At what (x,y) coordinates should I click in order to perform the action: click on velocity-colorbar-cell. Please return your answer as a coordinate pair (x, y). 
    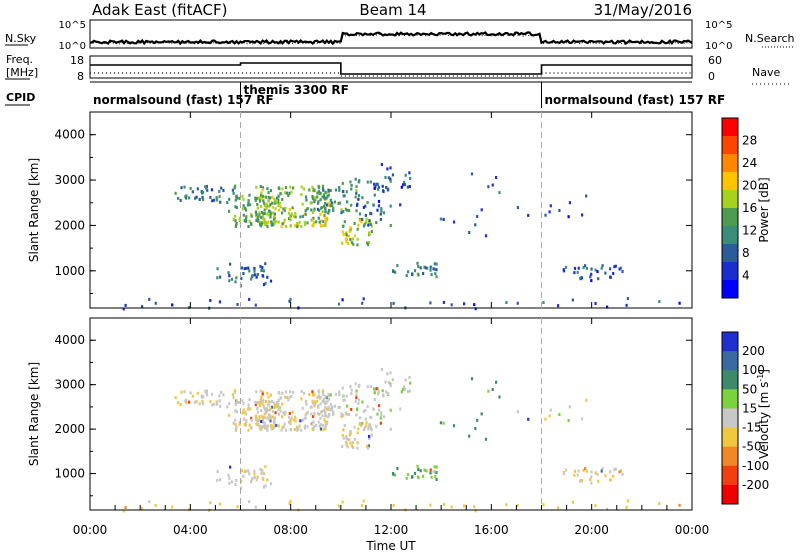
    Looking at the image, I should click on (730, 494).